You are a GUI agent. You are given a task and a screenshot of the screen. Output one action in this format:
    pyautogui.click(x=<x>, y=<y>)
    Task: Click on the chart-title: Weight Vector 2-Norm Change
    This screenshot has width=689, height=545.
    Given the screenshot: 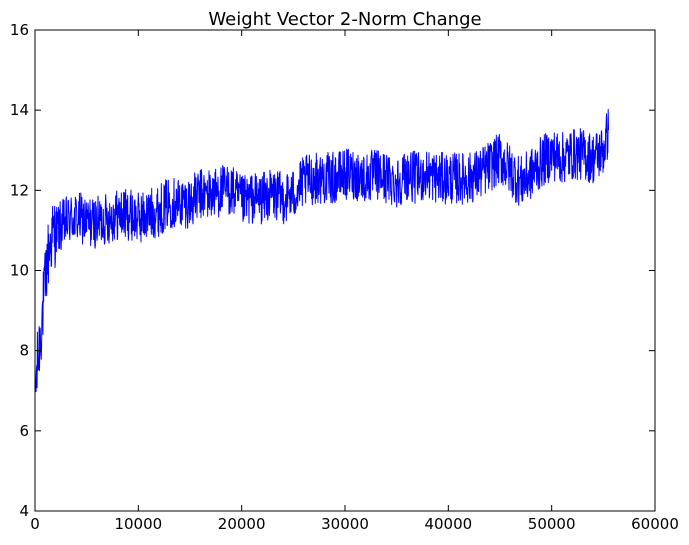 What is the action you would take?
    pyautogui.click(x=344, y=19)
    